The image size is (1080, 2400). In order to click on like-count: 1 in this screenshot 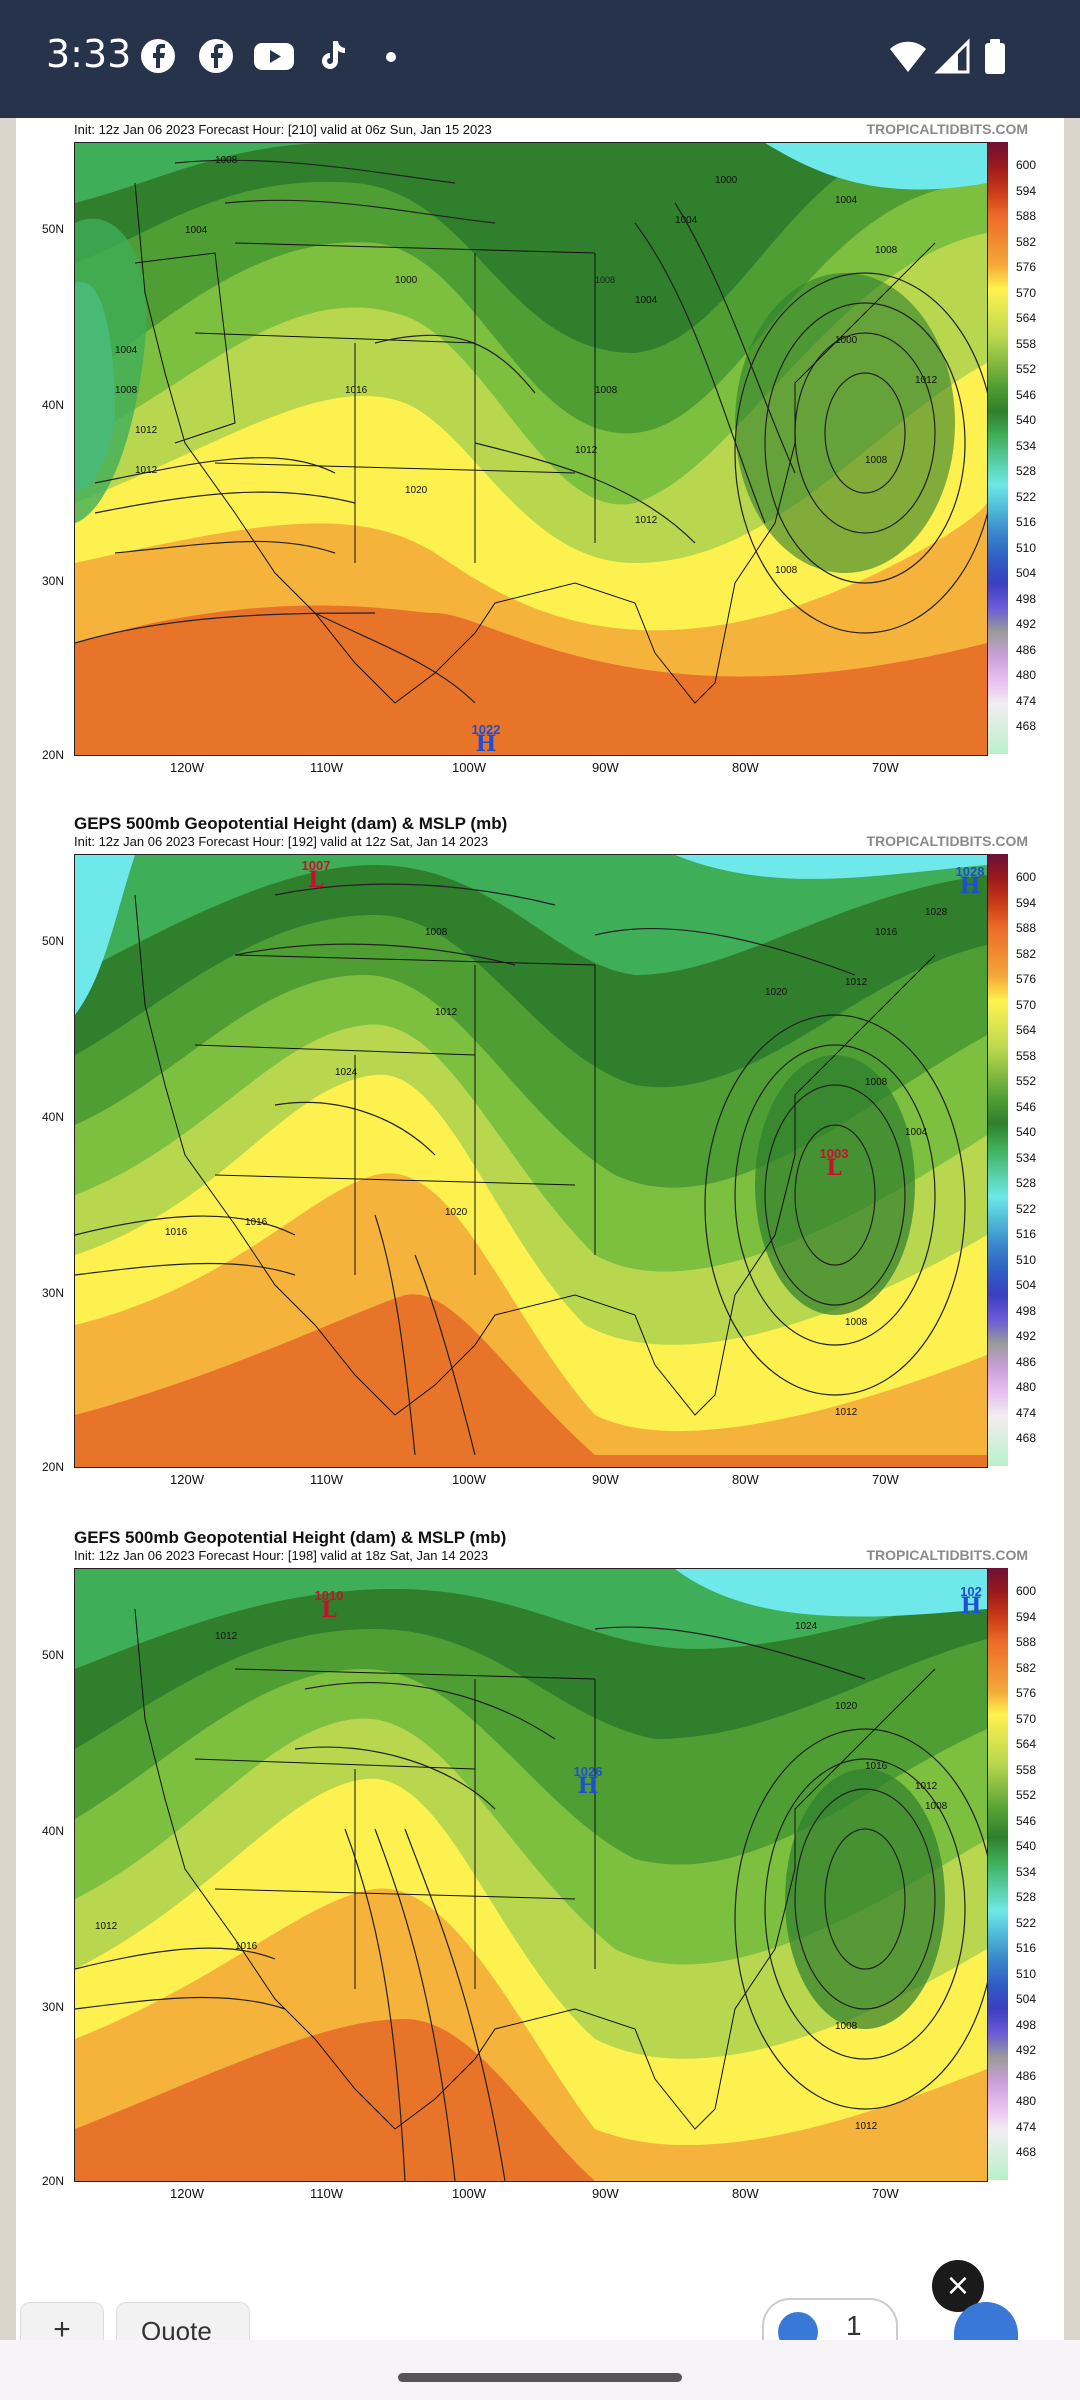, I will do `click(854, 2325)`.